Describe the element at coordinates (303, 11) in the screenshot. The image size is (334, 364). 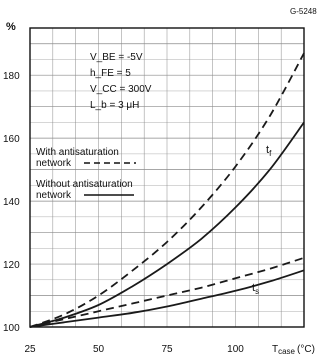
I see `figure-code: G-5248` at that location.